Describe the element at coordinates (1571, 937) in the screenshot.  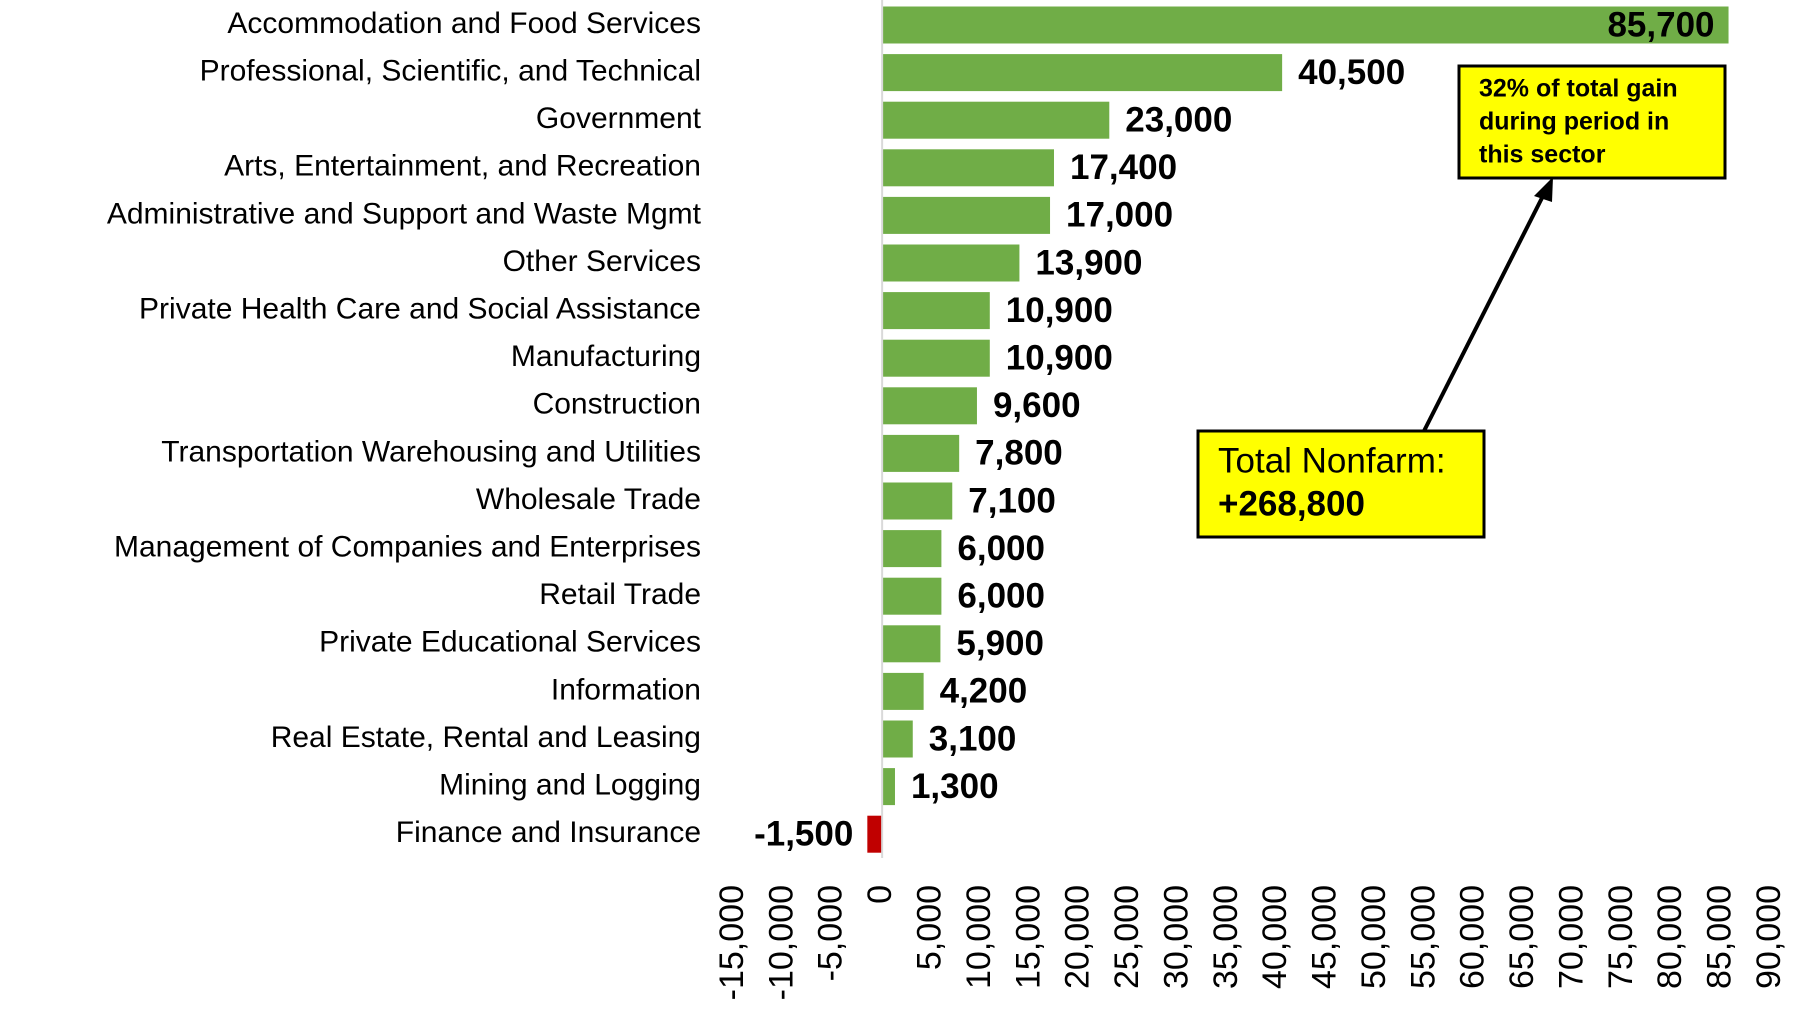
I see `x-tick-label: 70,000` at that location.